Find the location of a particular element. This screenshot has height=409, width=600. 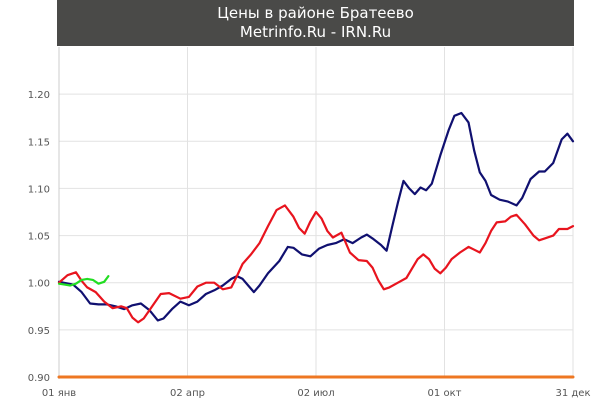

x-tick-label: 01 окт is located at coordinates (445, 393).